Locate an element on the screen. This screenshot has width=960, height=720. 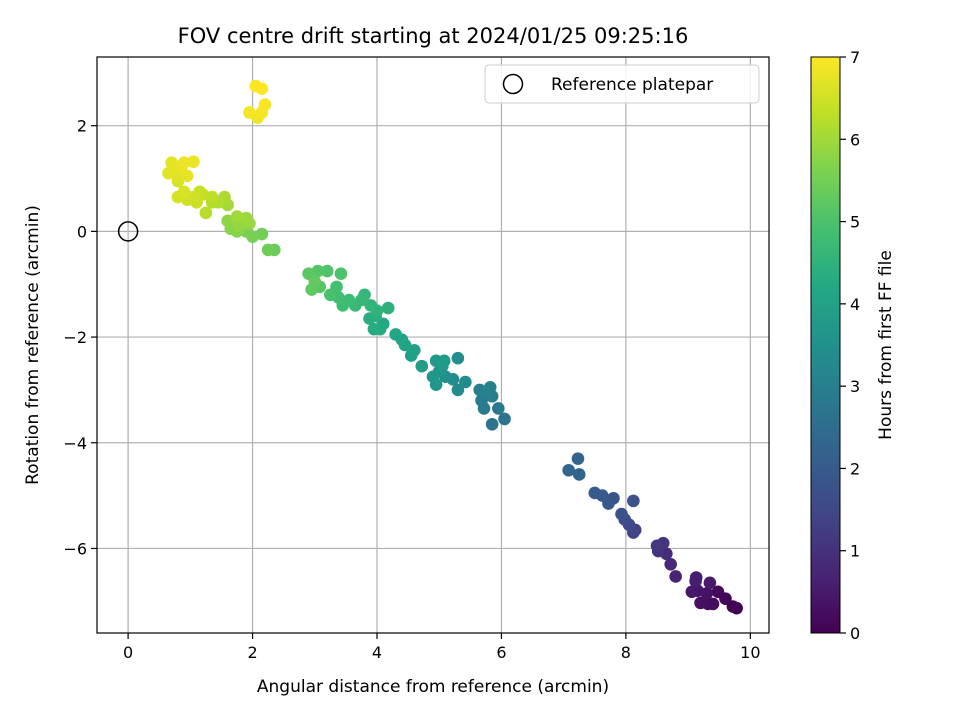
colorbar-tick-label: 7 is located at coordinates (855, 57).